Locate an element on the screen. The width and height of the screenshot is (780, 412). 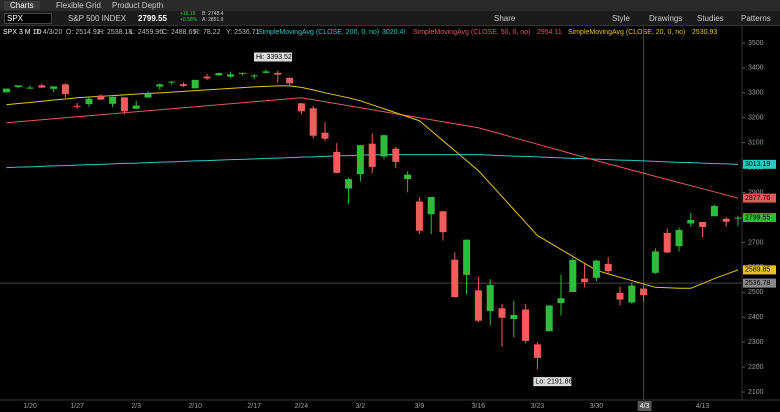
tab: Flexible Grid is located at coordinates (78, 5).